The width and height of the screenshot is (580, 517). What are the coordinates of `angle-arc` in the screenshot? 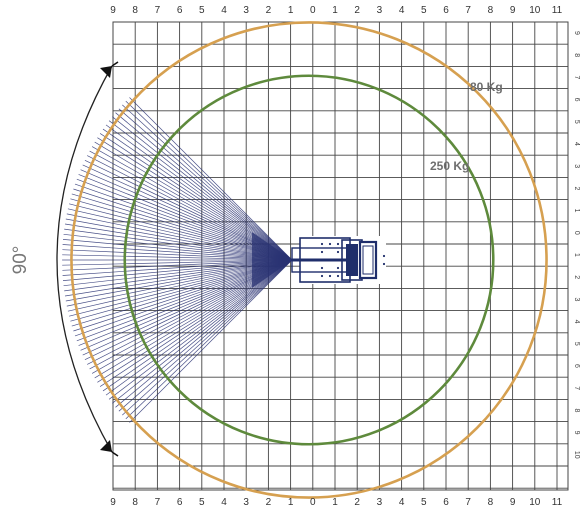 It's located at (87, 259).